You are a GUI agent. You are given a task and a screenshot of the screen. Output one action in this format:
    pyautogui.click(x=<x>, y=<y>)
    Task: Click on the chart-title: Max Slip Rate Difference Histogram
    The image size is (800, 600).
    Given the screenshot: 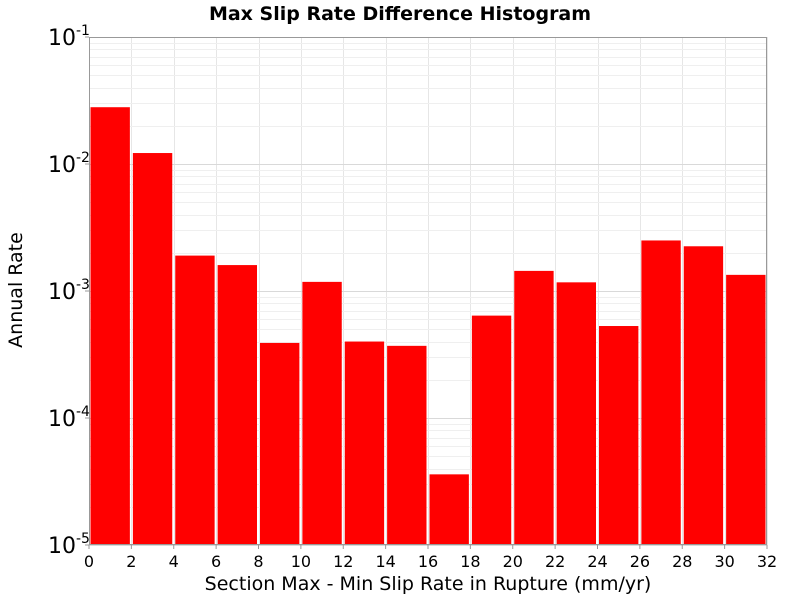 What is the action you would take?
    pyautogui.click(x=400, y=14)
    